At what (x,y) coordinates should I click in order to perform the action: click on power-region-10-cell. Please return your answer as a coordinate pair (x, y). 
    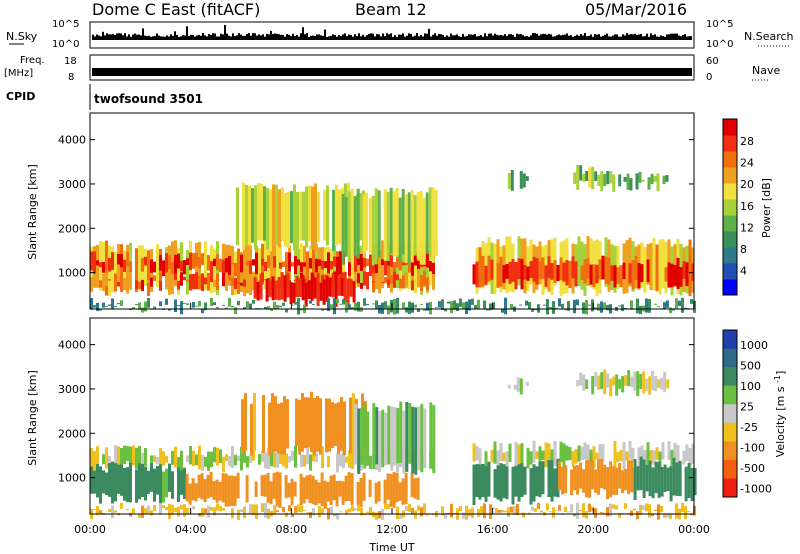
    Looking at the image, I should click on (620, 180).